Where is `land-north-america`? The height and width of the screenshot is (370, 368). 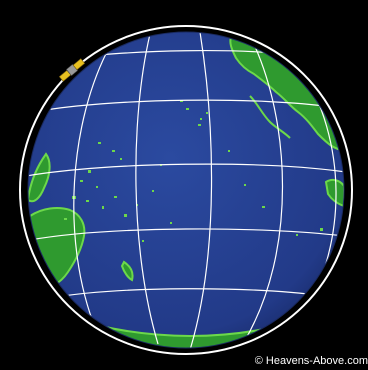 land-north-america is located at coordinates (39, 177).